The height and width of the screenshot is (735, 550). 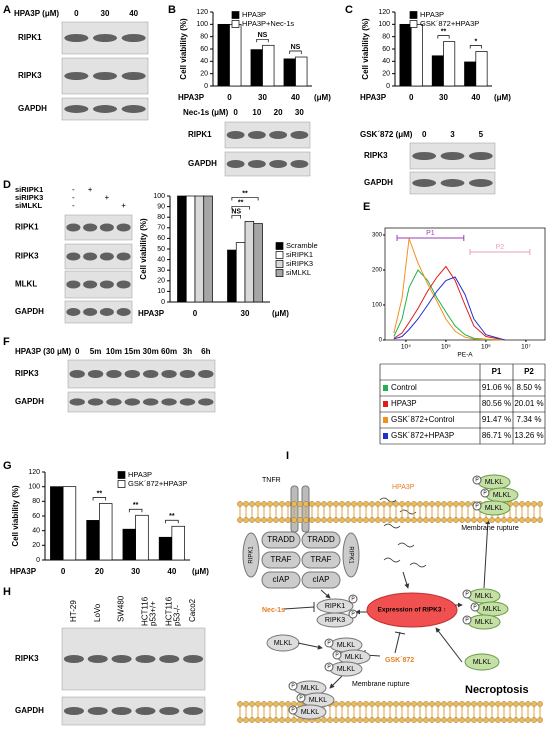 I want to click on legend-label: HPA3P, so click(x=254, y=14).